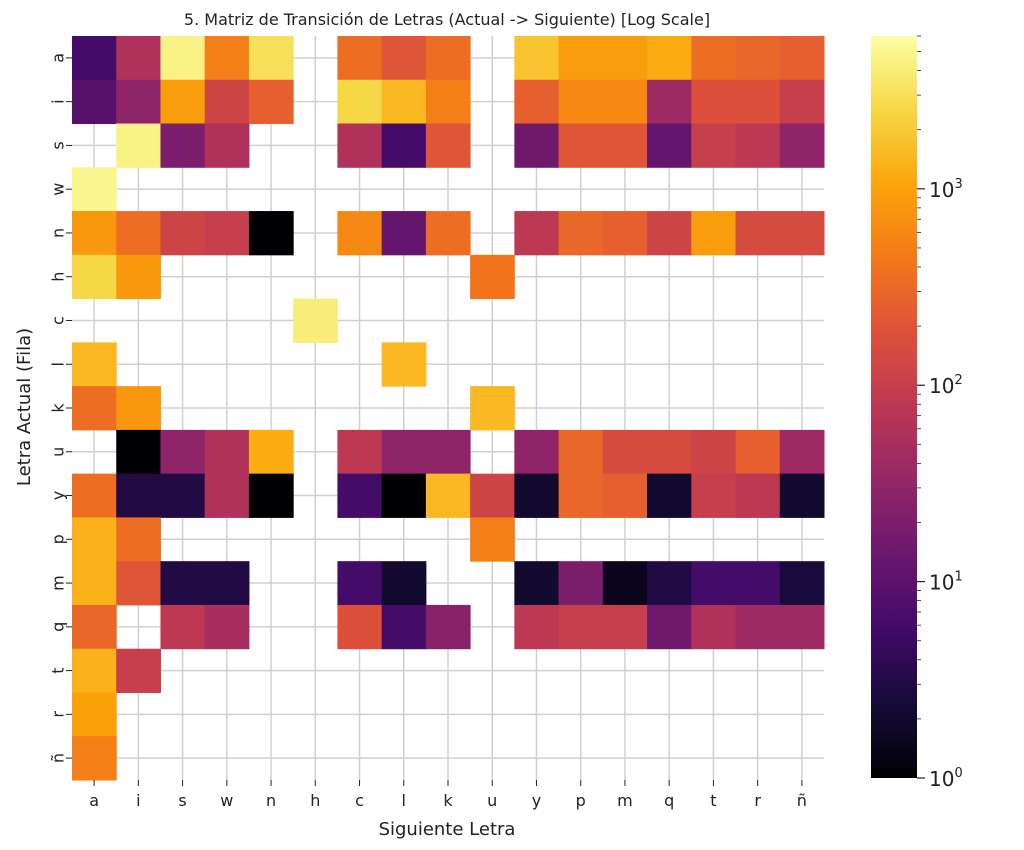 The width and height of the screenshot is (1024, 850). Describe the element at coordinates (536, 800) in the screenshot. I see `x-tick-label: y` at that location.